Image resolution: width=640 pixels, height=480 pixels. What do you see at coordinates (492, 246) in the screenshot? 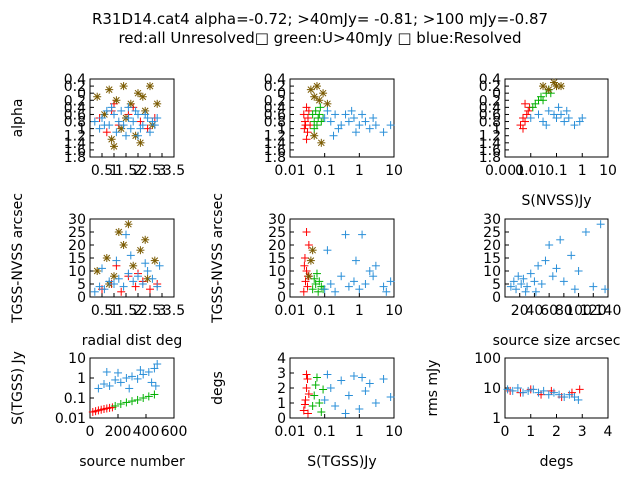
I see `y-tick-label: 20` at bounding box center [492, 246].